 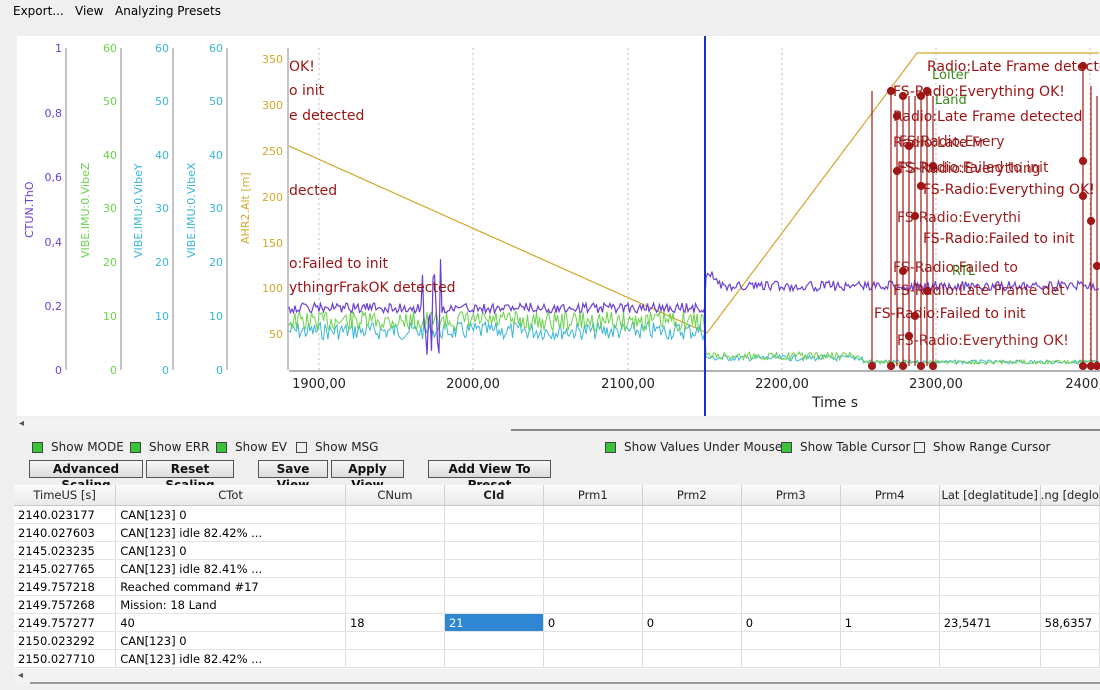 What do you see at coordinates (489, 476) in the screenshot?
I see `add-view-to-preset-button: Add View To Preset` at bounding box center [489, 476].